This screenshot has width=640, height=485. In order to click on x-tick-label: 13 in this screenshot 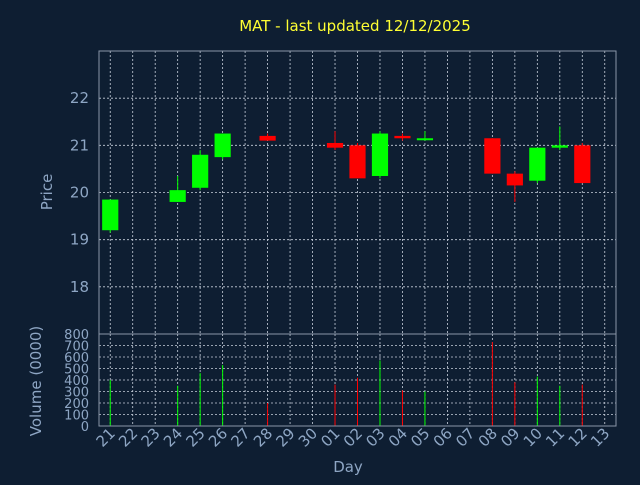, I will do `click(600, 437)`.